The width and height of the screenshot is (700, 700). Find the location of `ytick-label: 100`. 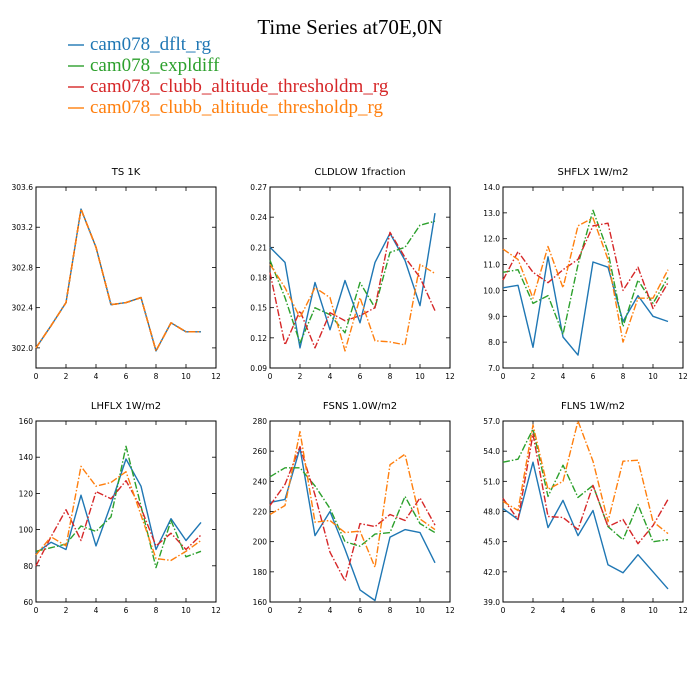

ytick-label: 100 is located at coordinates (26, 530).